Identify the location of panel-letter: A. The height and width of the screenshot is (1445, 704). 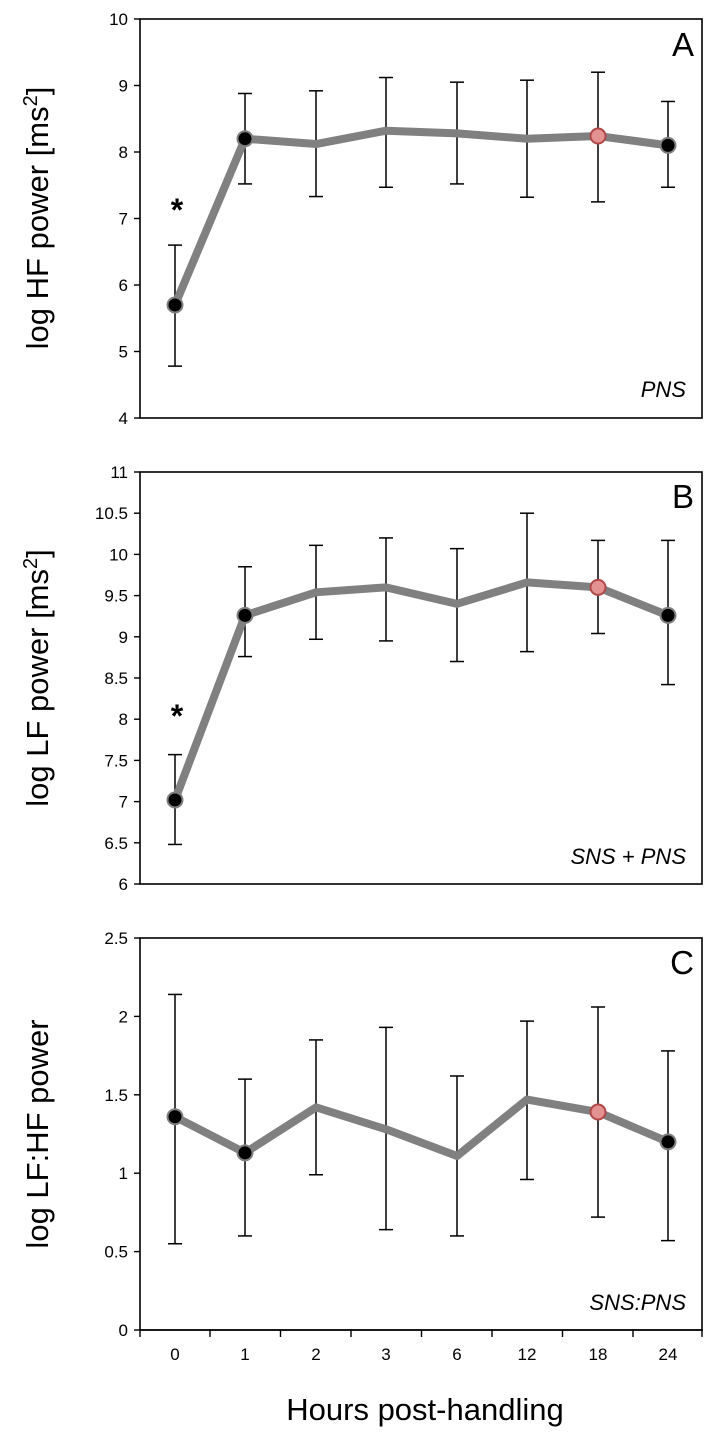
(683, 44).